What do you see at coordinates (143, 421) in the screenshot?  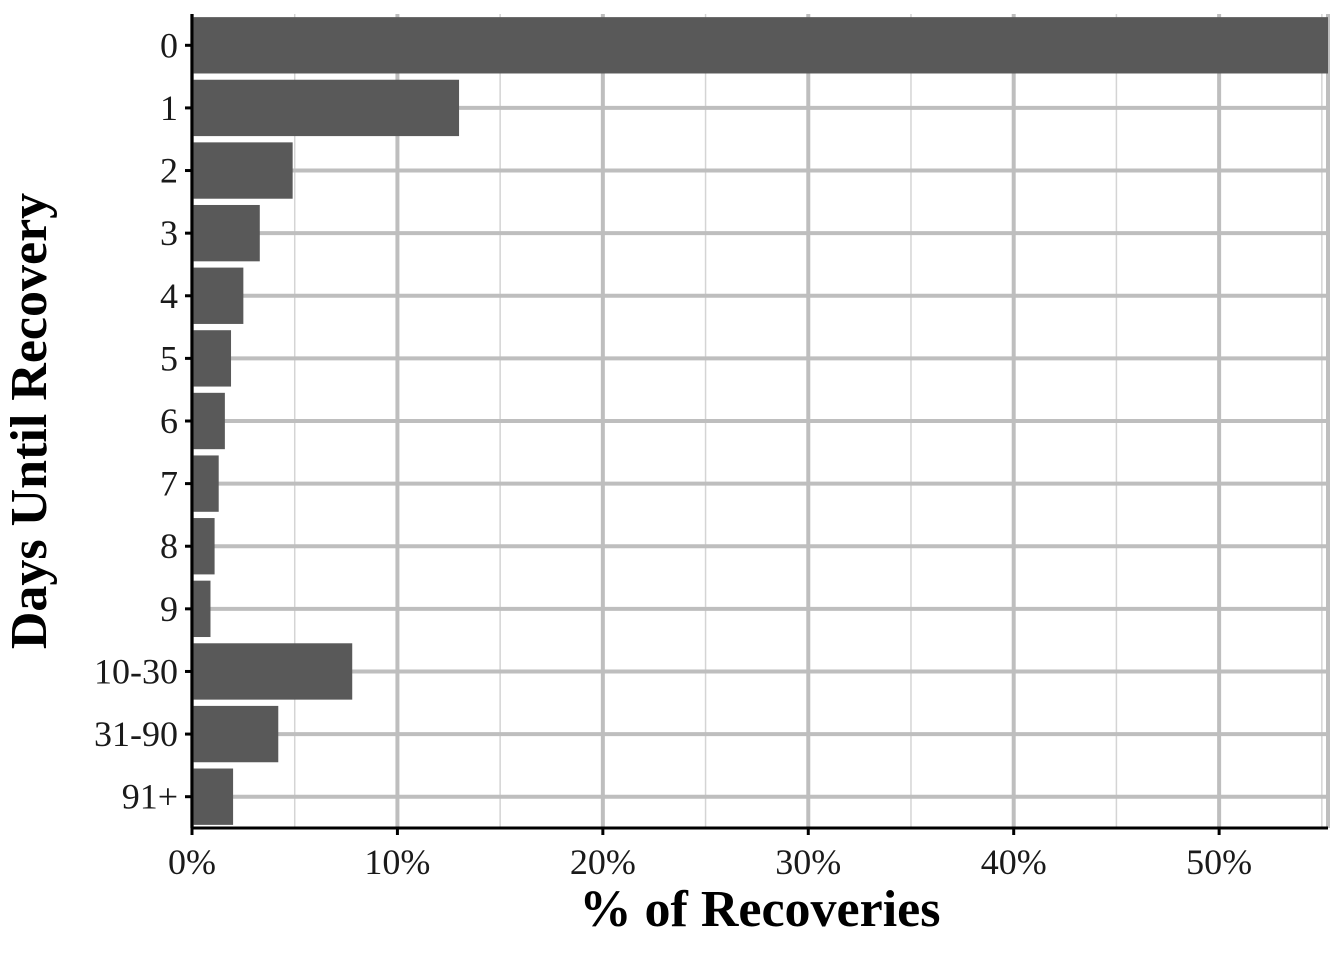 I see `y-axis-ticks: 0 1 2 3 4 5 6 7 8 9 10-30 31-90 91+` at bounding box center [143, 421].